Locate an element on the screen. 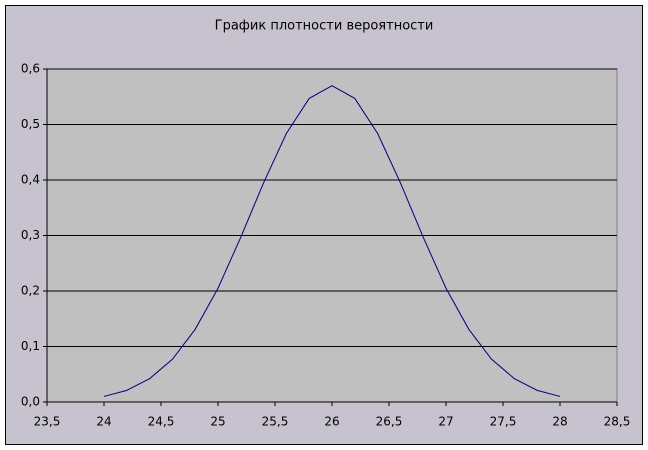 Image resolution: width=648 pixels, height=450 pixels. y-tick-label: 0,4 is located at coordinates (30, 180).